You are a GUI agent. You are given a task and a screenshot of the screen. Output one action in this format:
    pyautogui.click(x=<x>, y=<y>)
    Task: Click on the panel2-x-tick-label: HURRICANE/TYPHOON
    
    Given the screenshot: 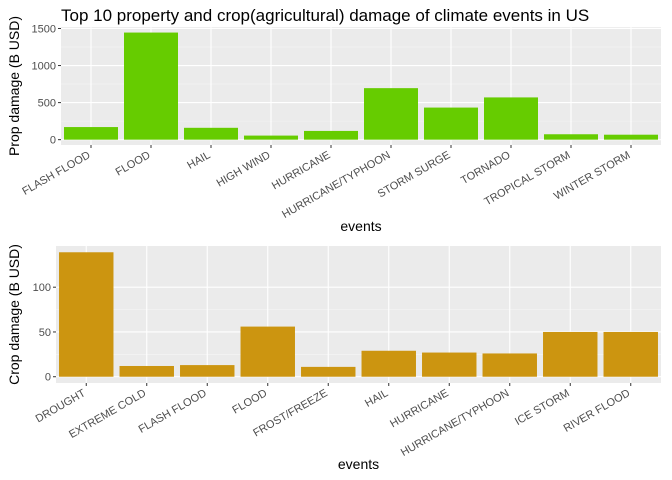 What is the action you would take?
    pyautogui.click(x=455, y=423)
    